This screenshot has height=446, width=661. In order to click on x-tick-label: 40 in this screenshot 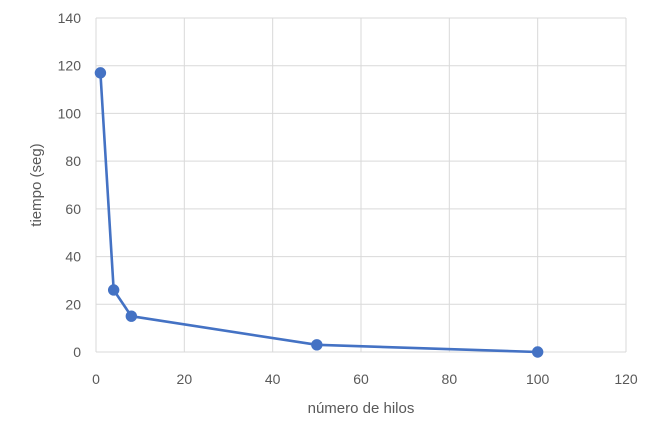, I will do `click(273, 379)`.